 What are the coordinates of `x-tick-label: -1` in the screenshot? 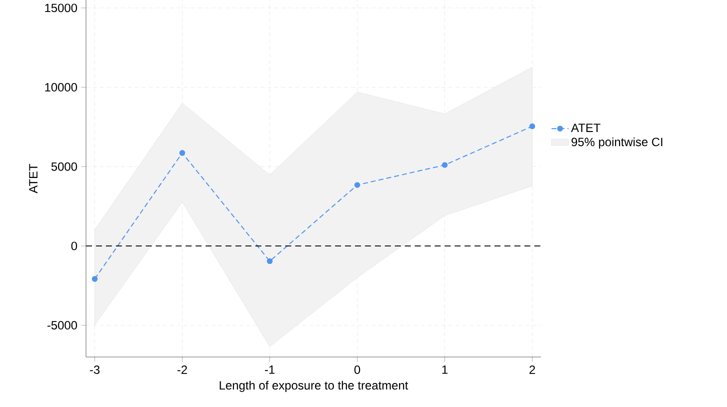 It's located at (269, 370).